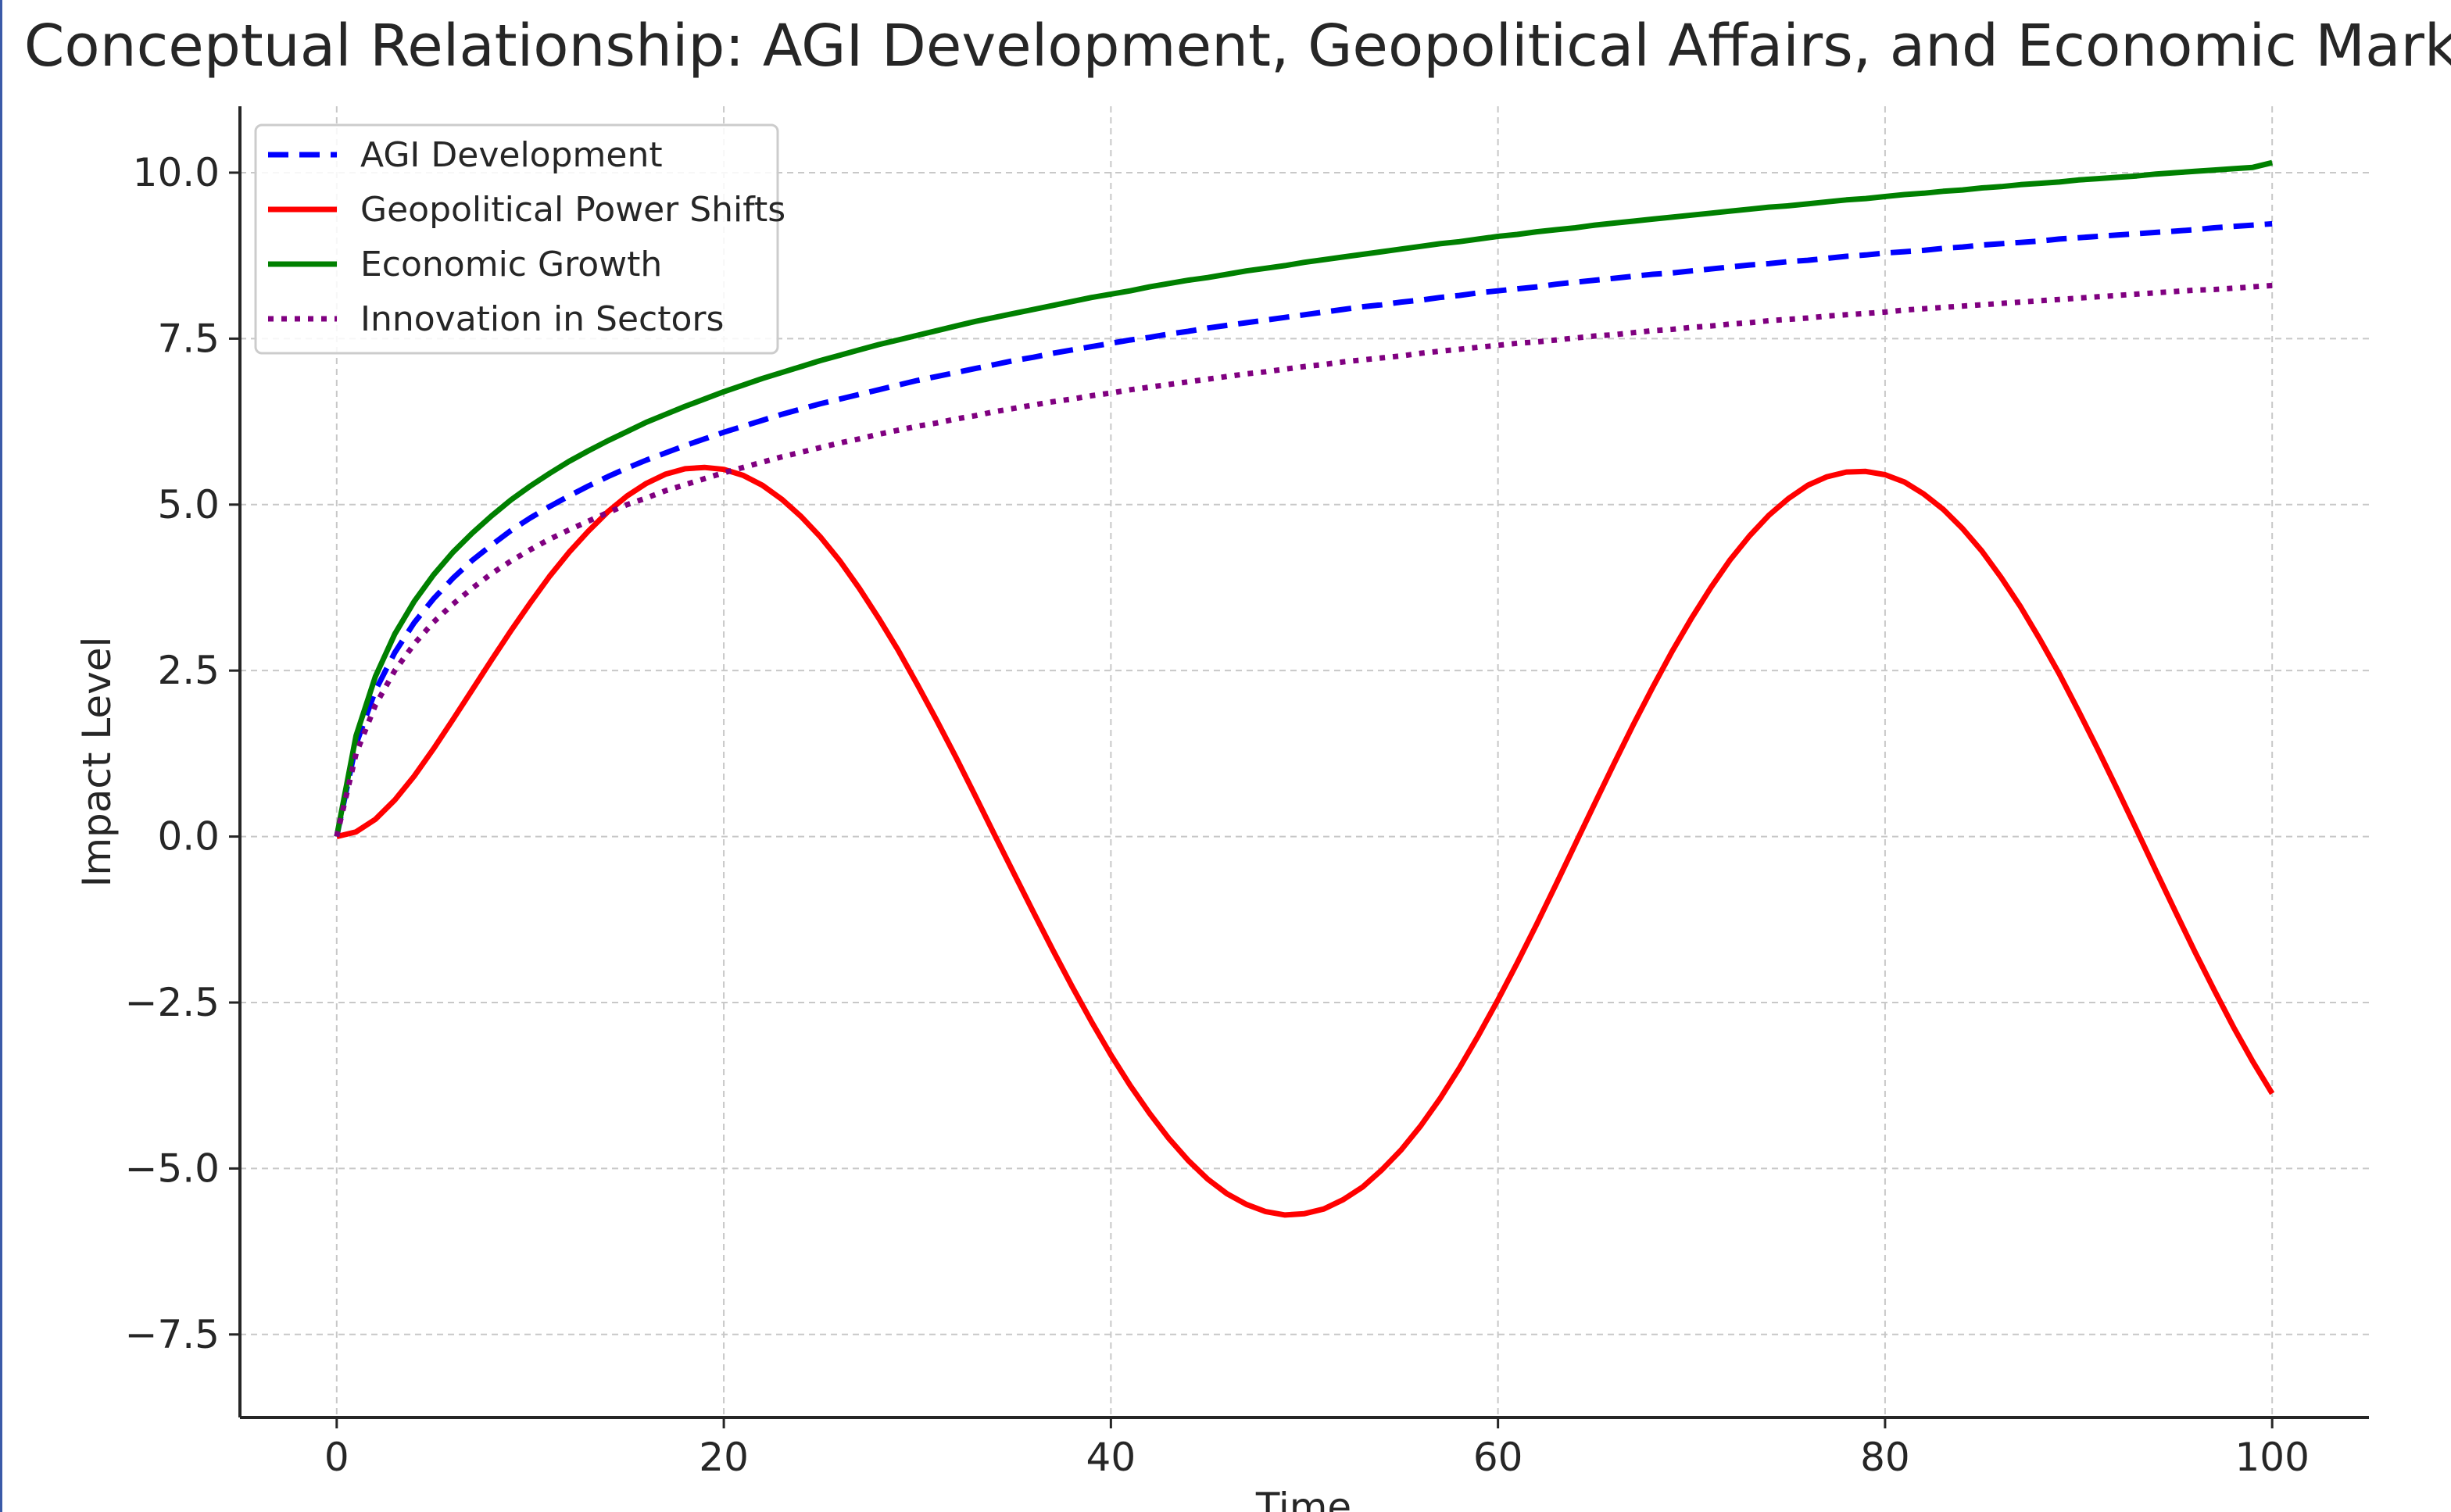 The image size is (2451, 1512). I want to click on y-tick-label: 10.0, so click(176, 172).